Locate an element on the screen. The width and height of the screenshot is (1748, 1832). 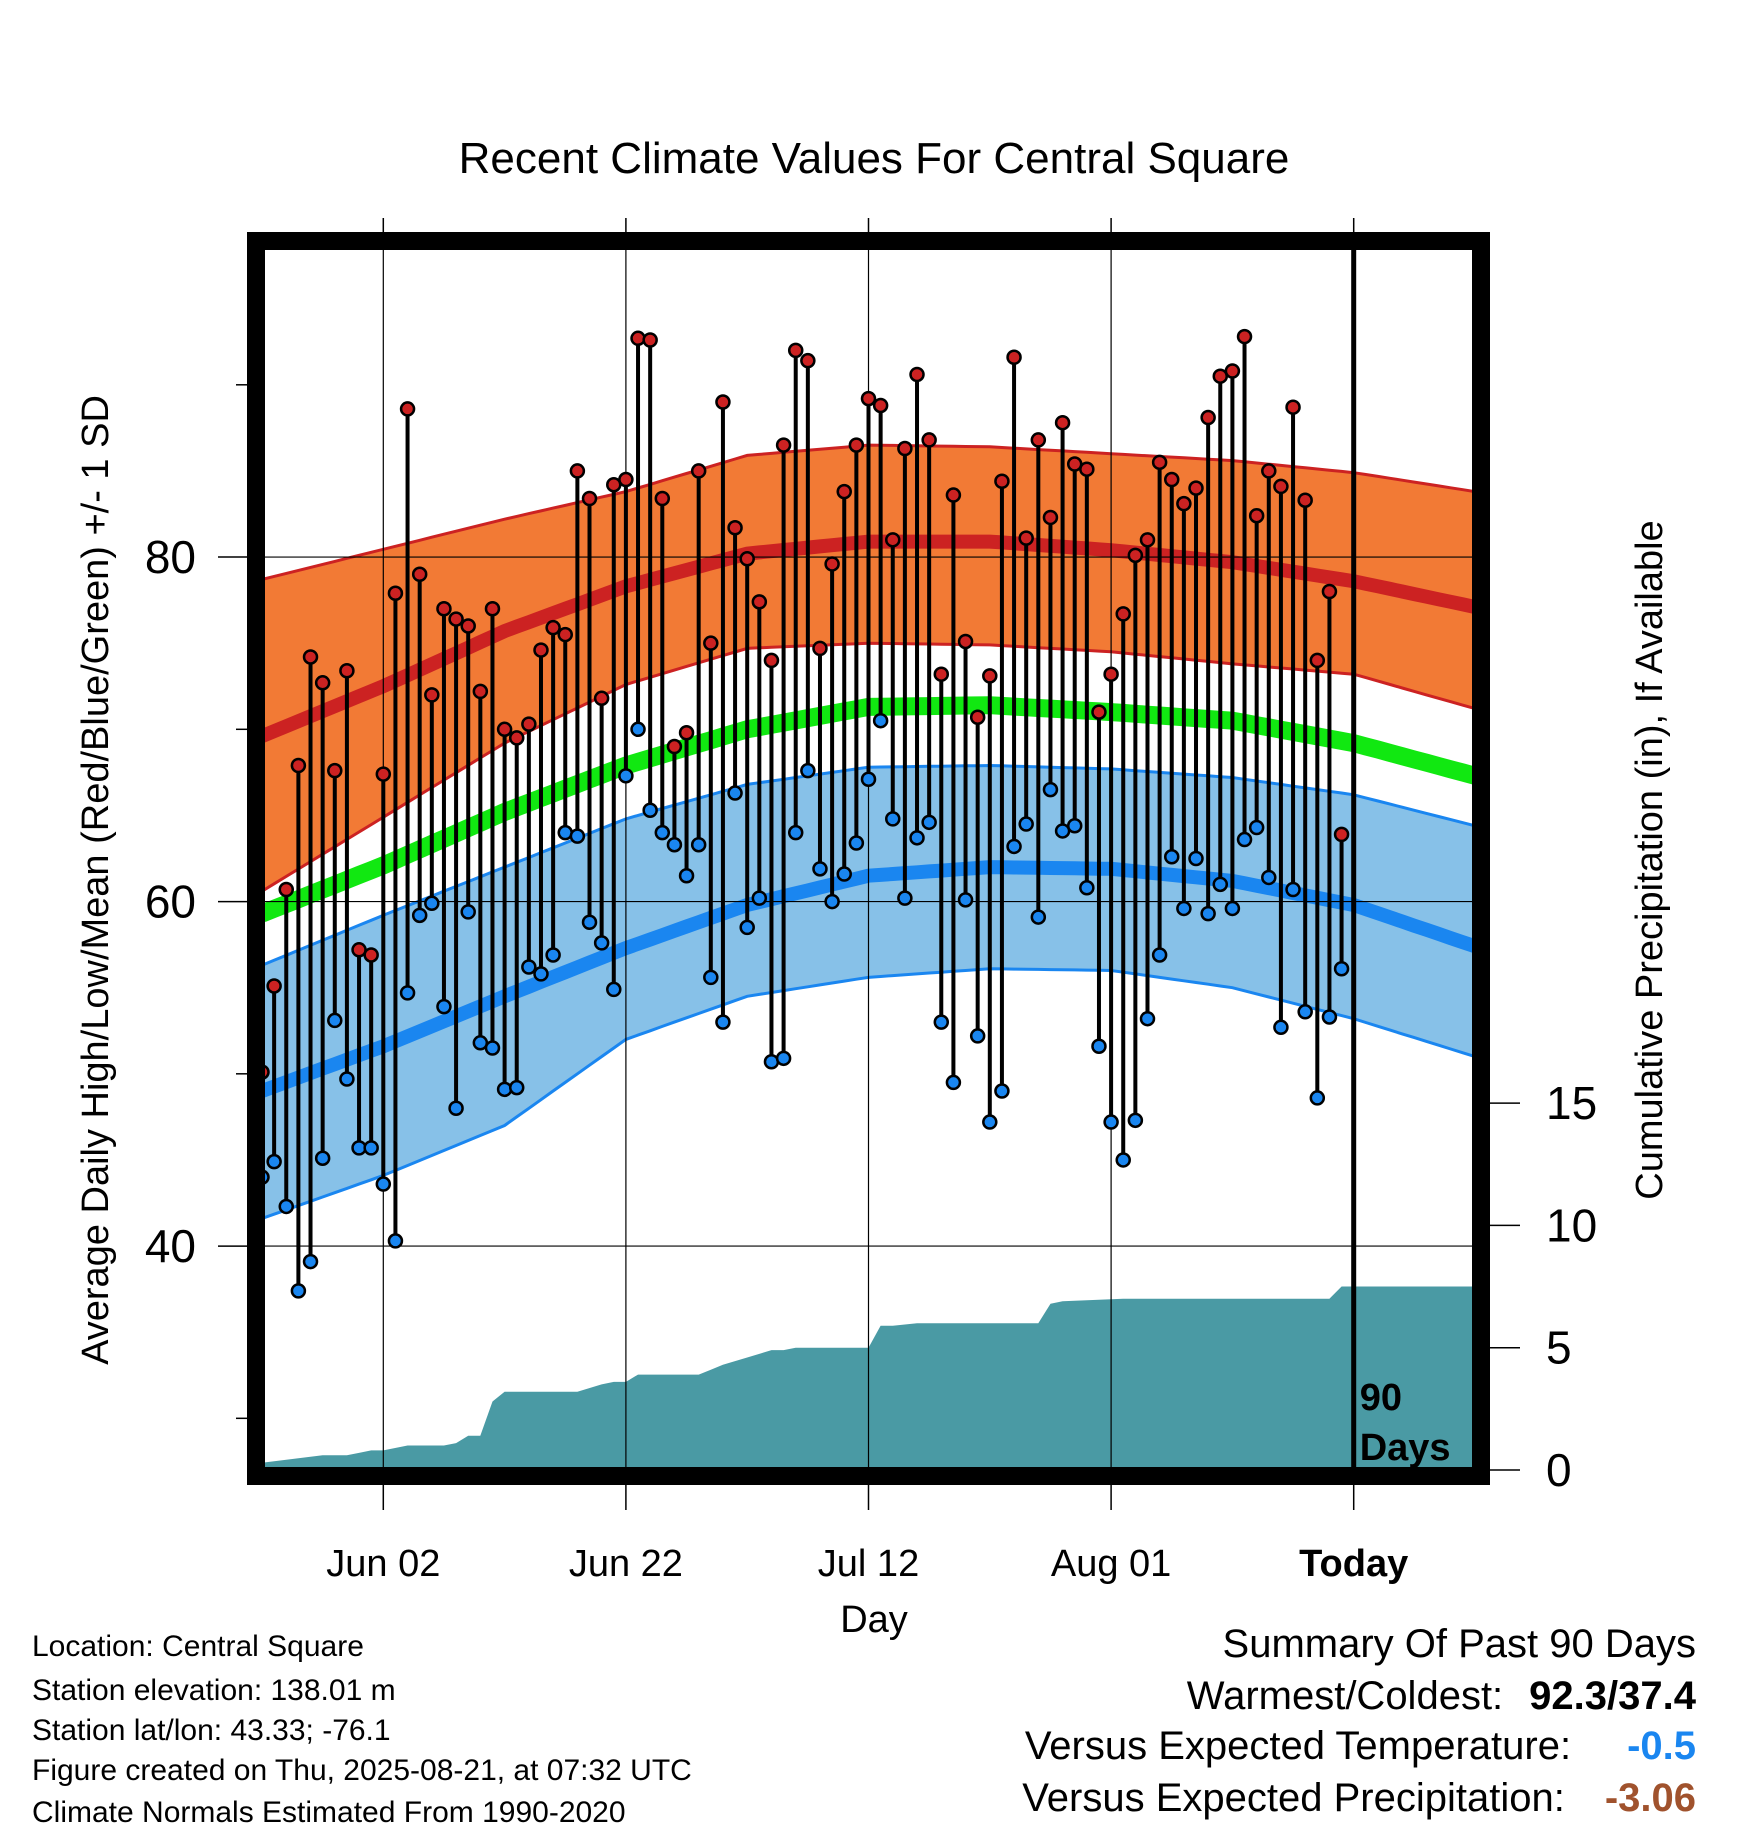
summary-temp: Versus Expected Temperature: -0.5 is located at coordinates (1360, 1746).